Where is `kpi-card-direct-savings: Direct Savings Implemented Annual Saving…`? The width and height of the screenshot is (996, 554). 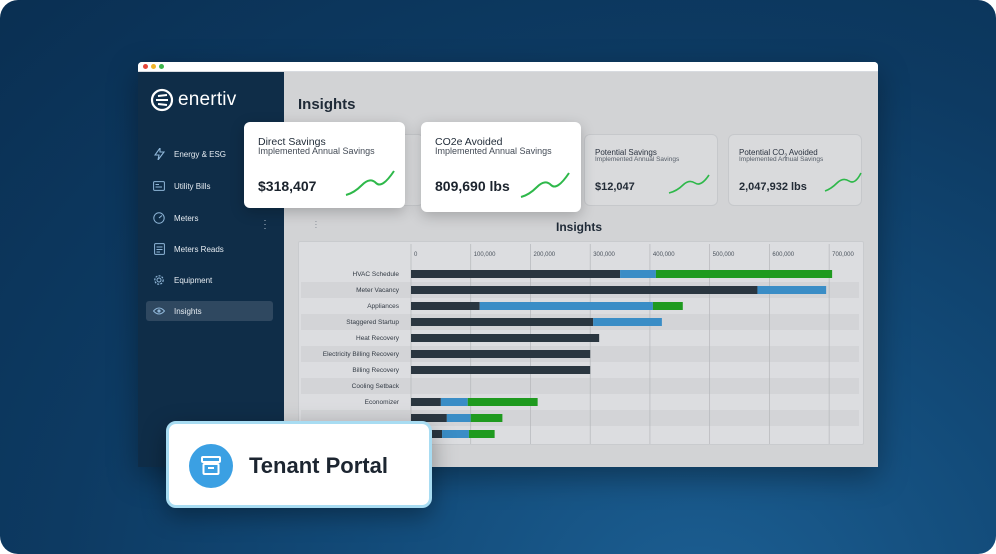
kpi-card-direct-savings: Direct Savings Implemented Annual Saving… is located at coordinates (324, 165).